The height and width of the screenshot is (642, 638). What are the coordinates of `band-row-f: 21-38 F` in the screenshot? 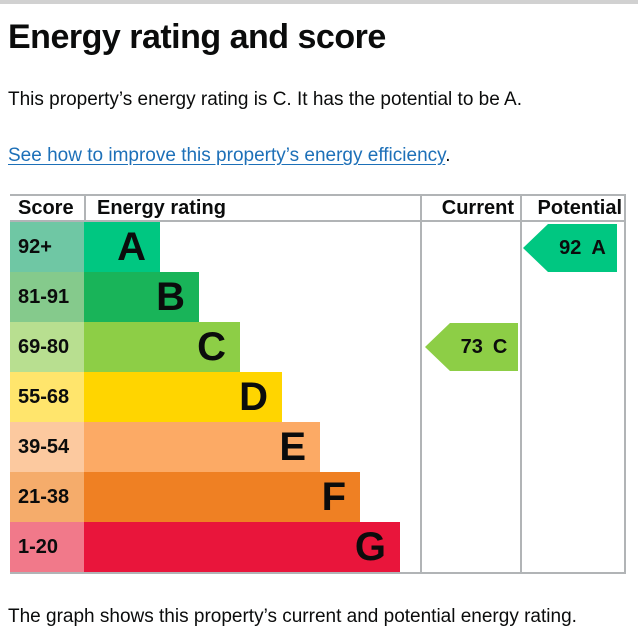 It's located at (318, 497).